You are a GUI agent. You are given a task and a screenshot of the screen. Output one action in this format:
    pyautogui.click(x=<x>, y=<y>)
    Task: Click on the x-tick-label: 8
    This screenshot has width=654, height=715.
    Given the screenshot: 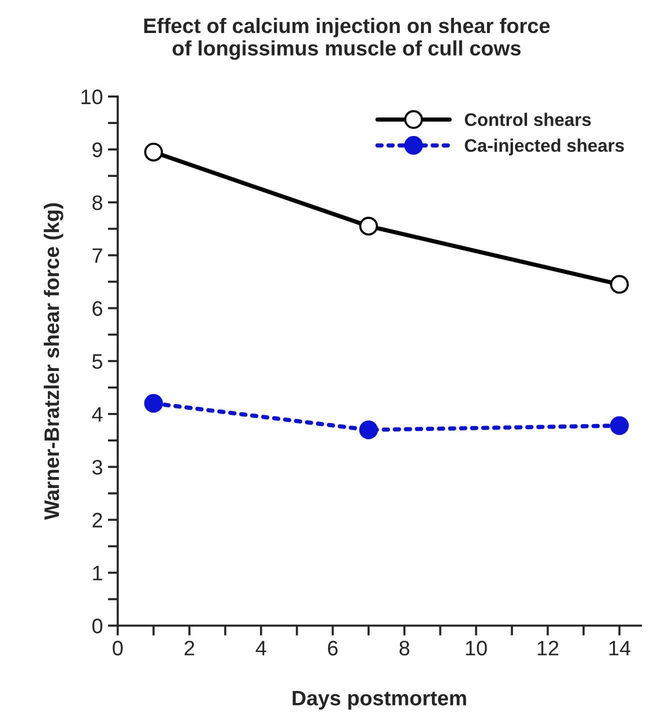 What is the action you would take?
    pyautogui.click(x=405, y=648)
    